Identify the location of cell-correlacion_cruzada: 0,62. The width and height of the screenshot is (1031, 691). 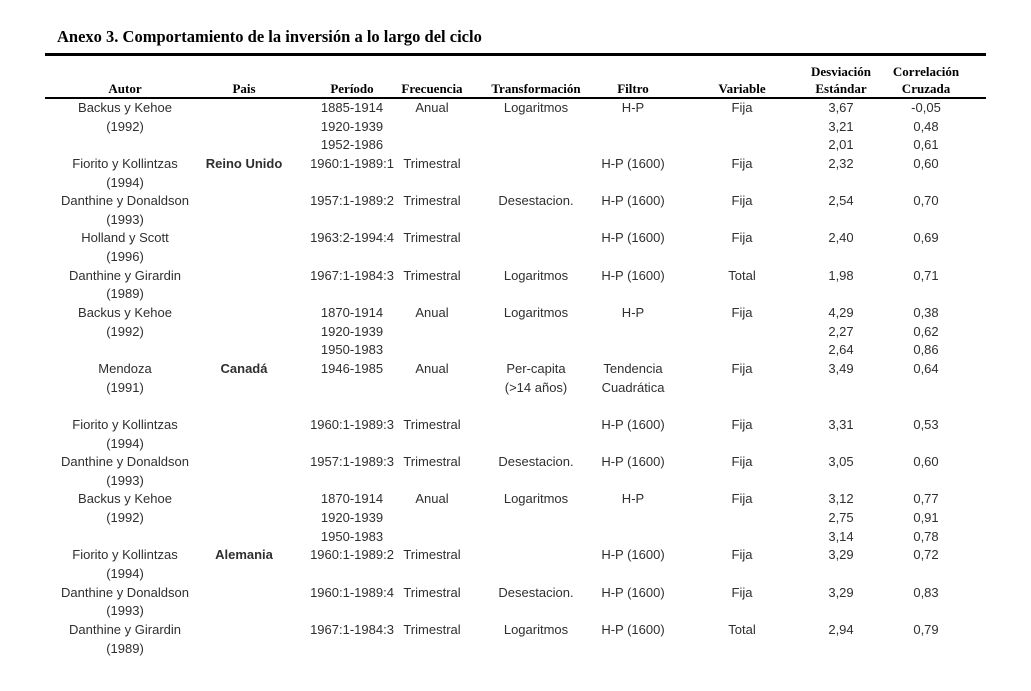
(926, 331).